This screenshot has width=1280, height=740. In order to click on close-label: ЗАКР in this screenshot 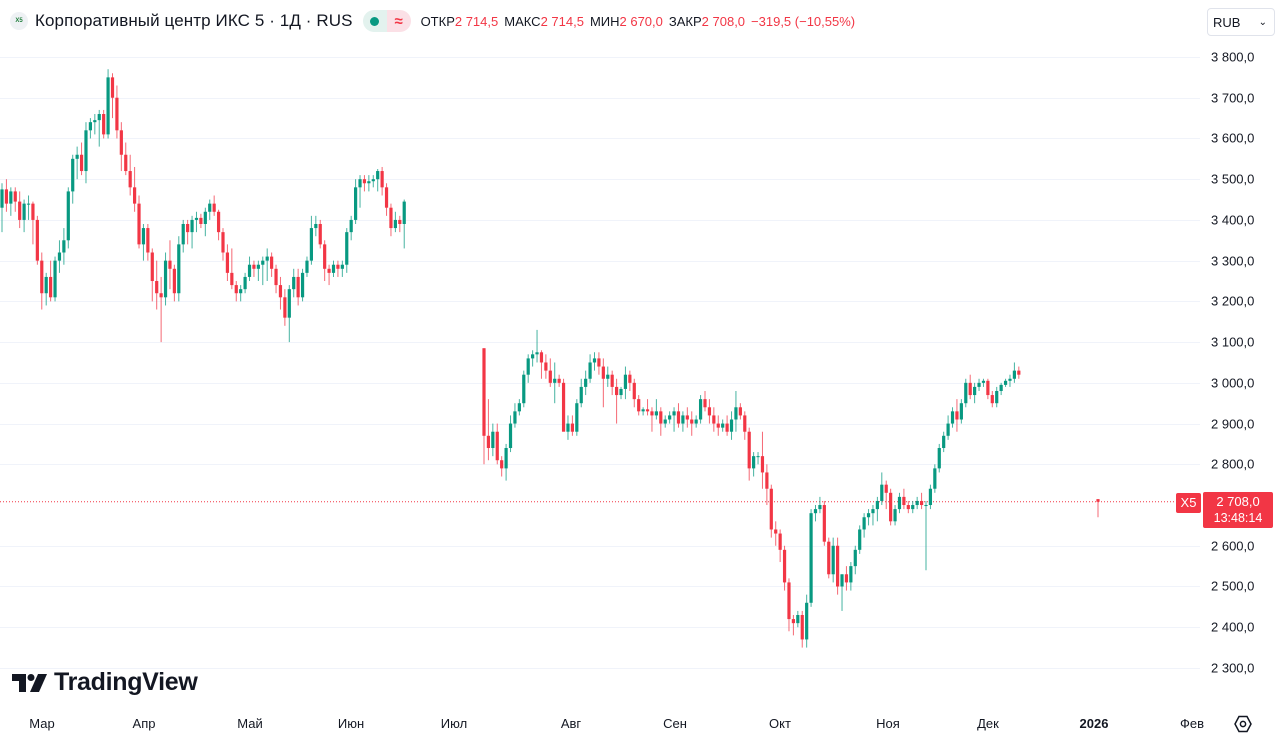, I will do `click(685, 21)`.